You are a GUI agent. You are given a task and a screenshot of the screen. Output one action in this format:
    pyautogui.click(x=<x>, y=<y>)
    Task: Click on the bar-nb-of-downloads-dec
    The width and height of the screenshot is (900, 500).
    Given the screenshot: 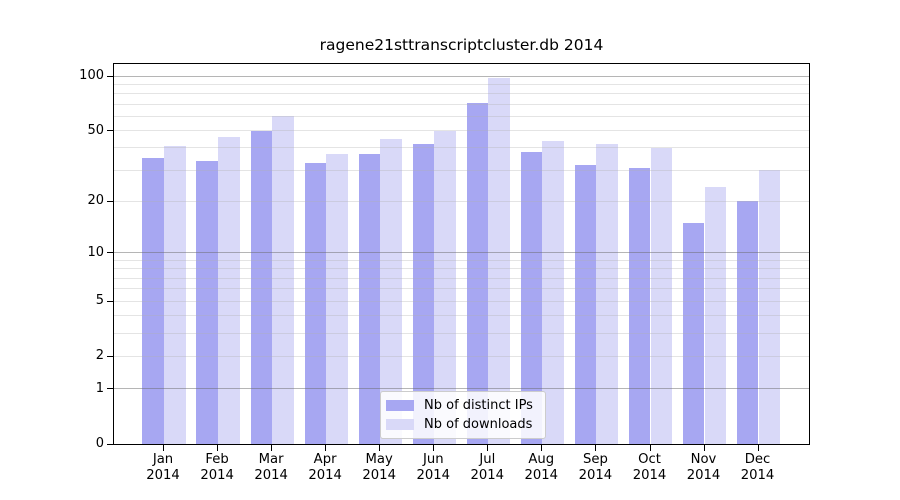 What is the action you would take?
    pyautogui.click(x=769, y=307)
    